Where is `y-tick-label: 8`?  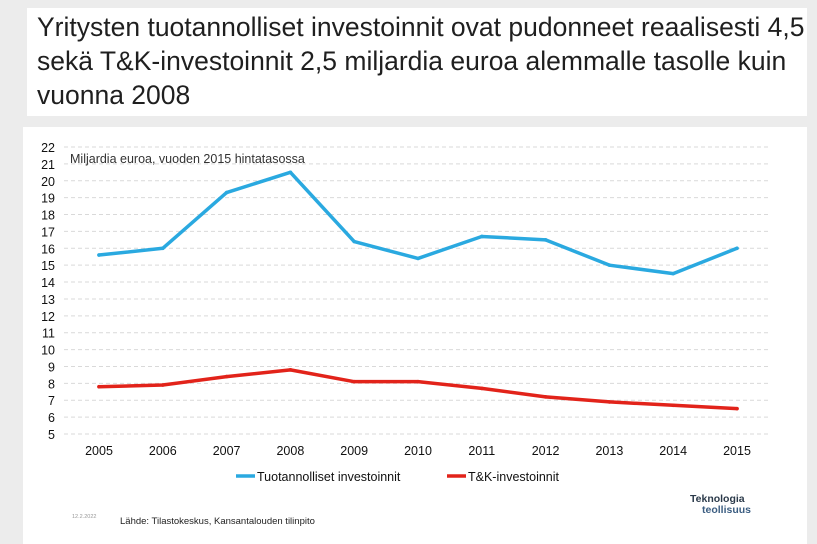 y-tick-label: 8 is located at coordinates (51, 384).